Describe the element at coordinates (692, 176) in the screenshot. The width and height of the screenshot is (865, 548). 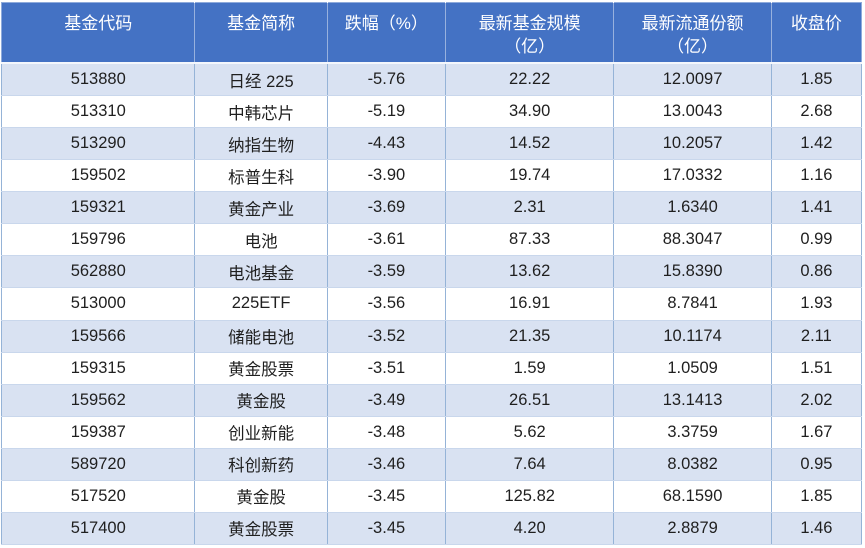
I see `cell-circulating-shares: 17.0332` at that location.